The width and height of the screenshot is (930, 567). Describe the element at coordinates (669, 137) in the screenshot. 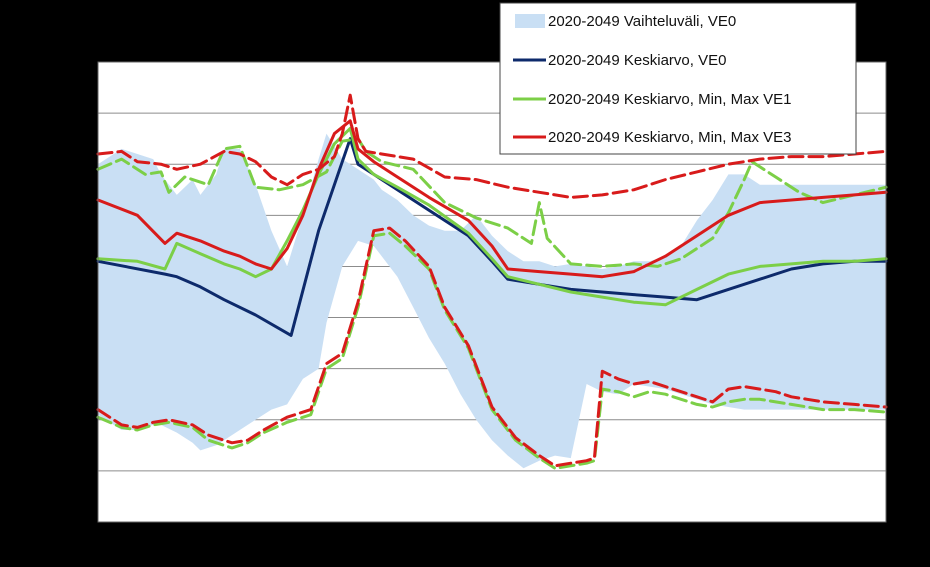

I see `legend-label-3: 2020-2049 Keskiarvo, Min, Max VE3` at that location.